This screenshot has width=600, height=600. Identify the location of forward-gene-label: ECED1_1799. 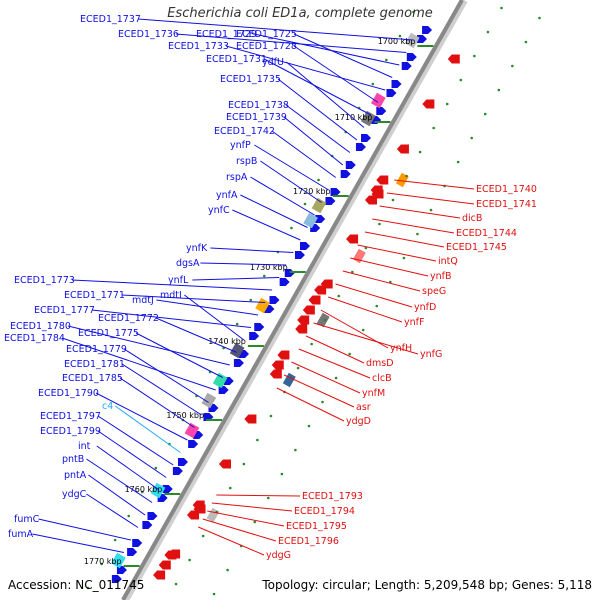
(70, 431).